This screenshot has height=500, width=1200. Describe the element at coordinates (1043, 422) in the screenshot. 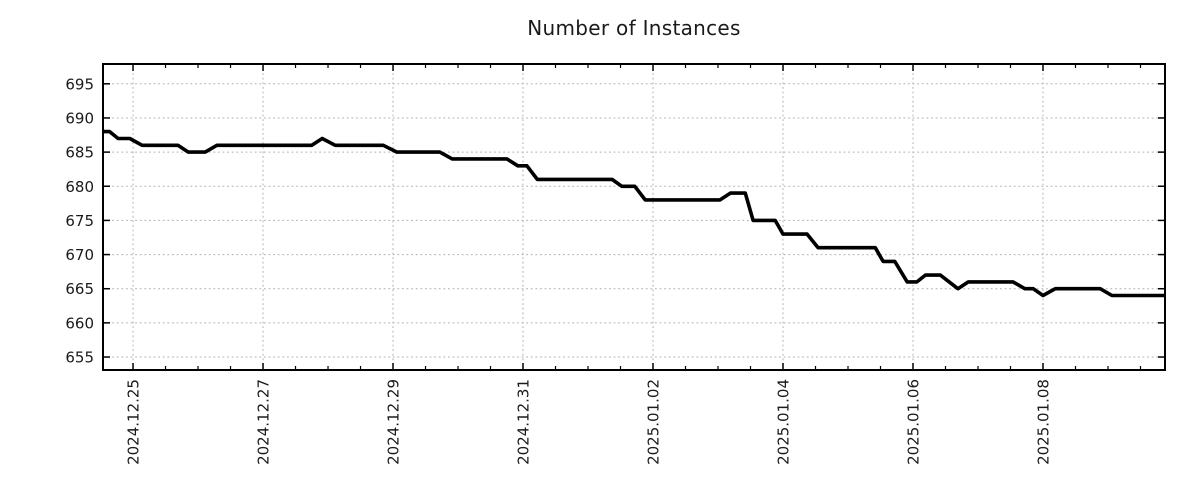

I see `x-tick-label: 2025.01.08` at that location.